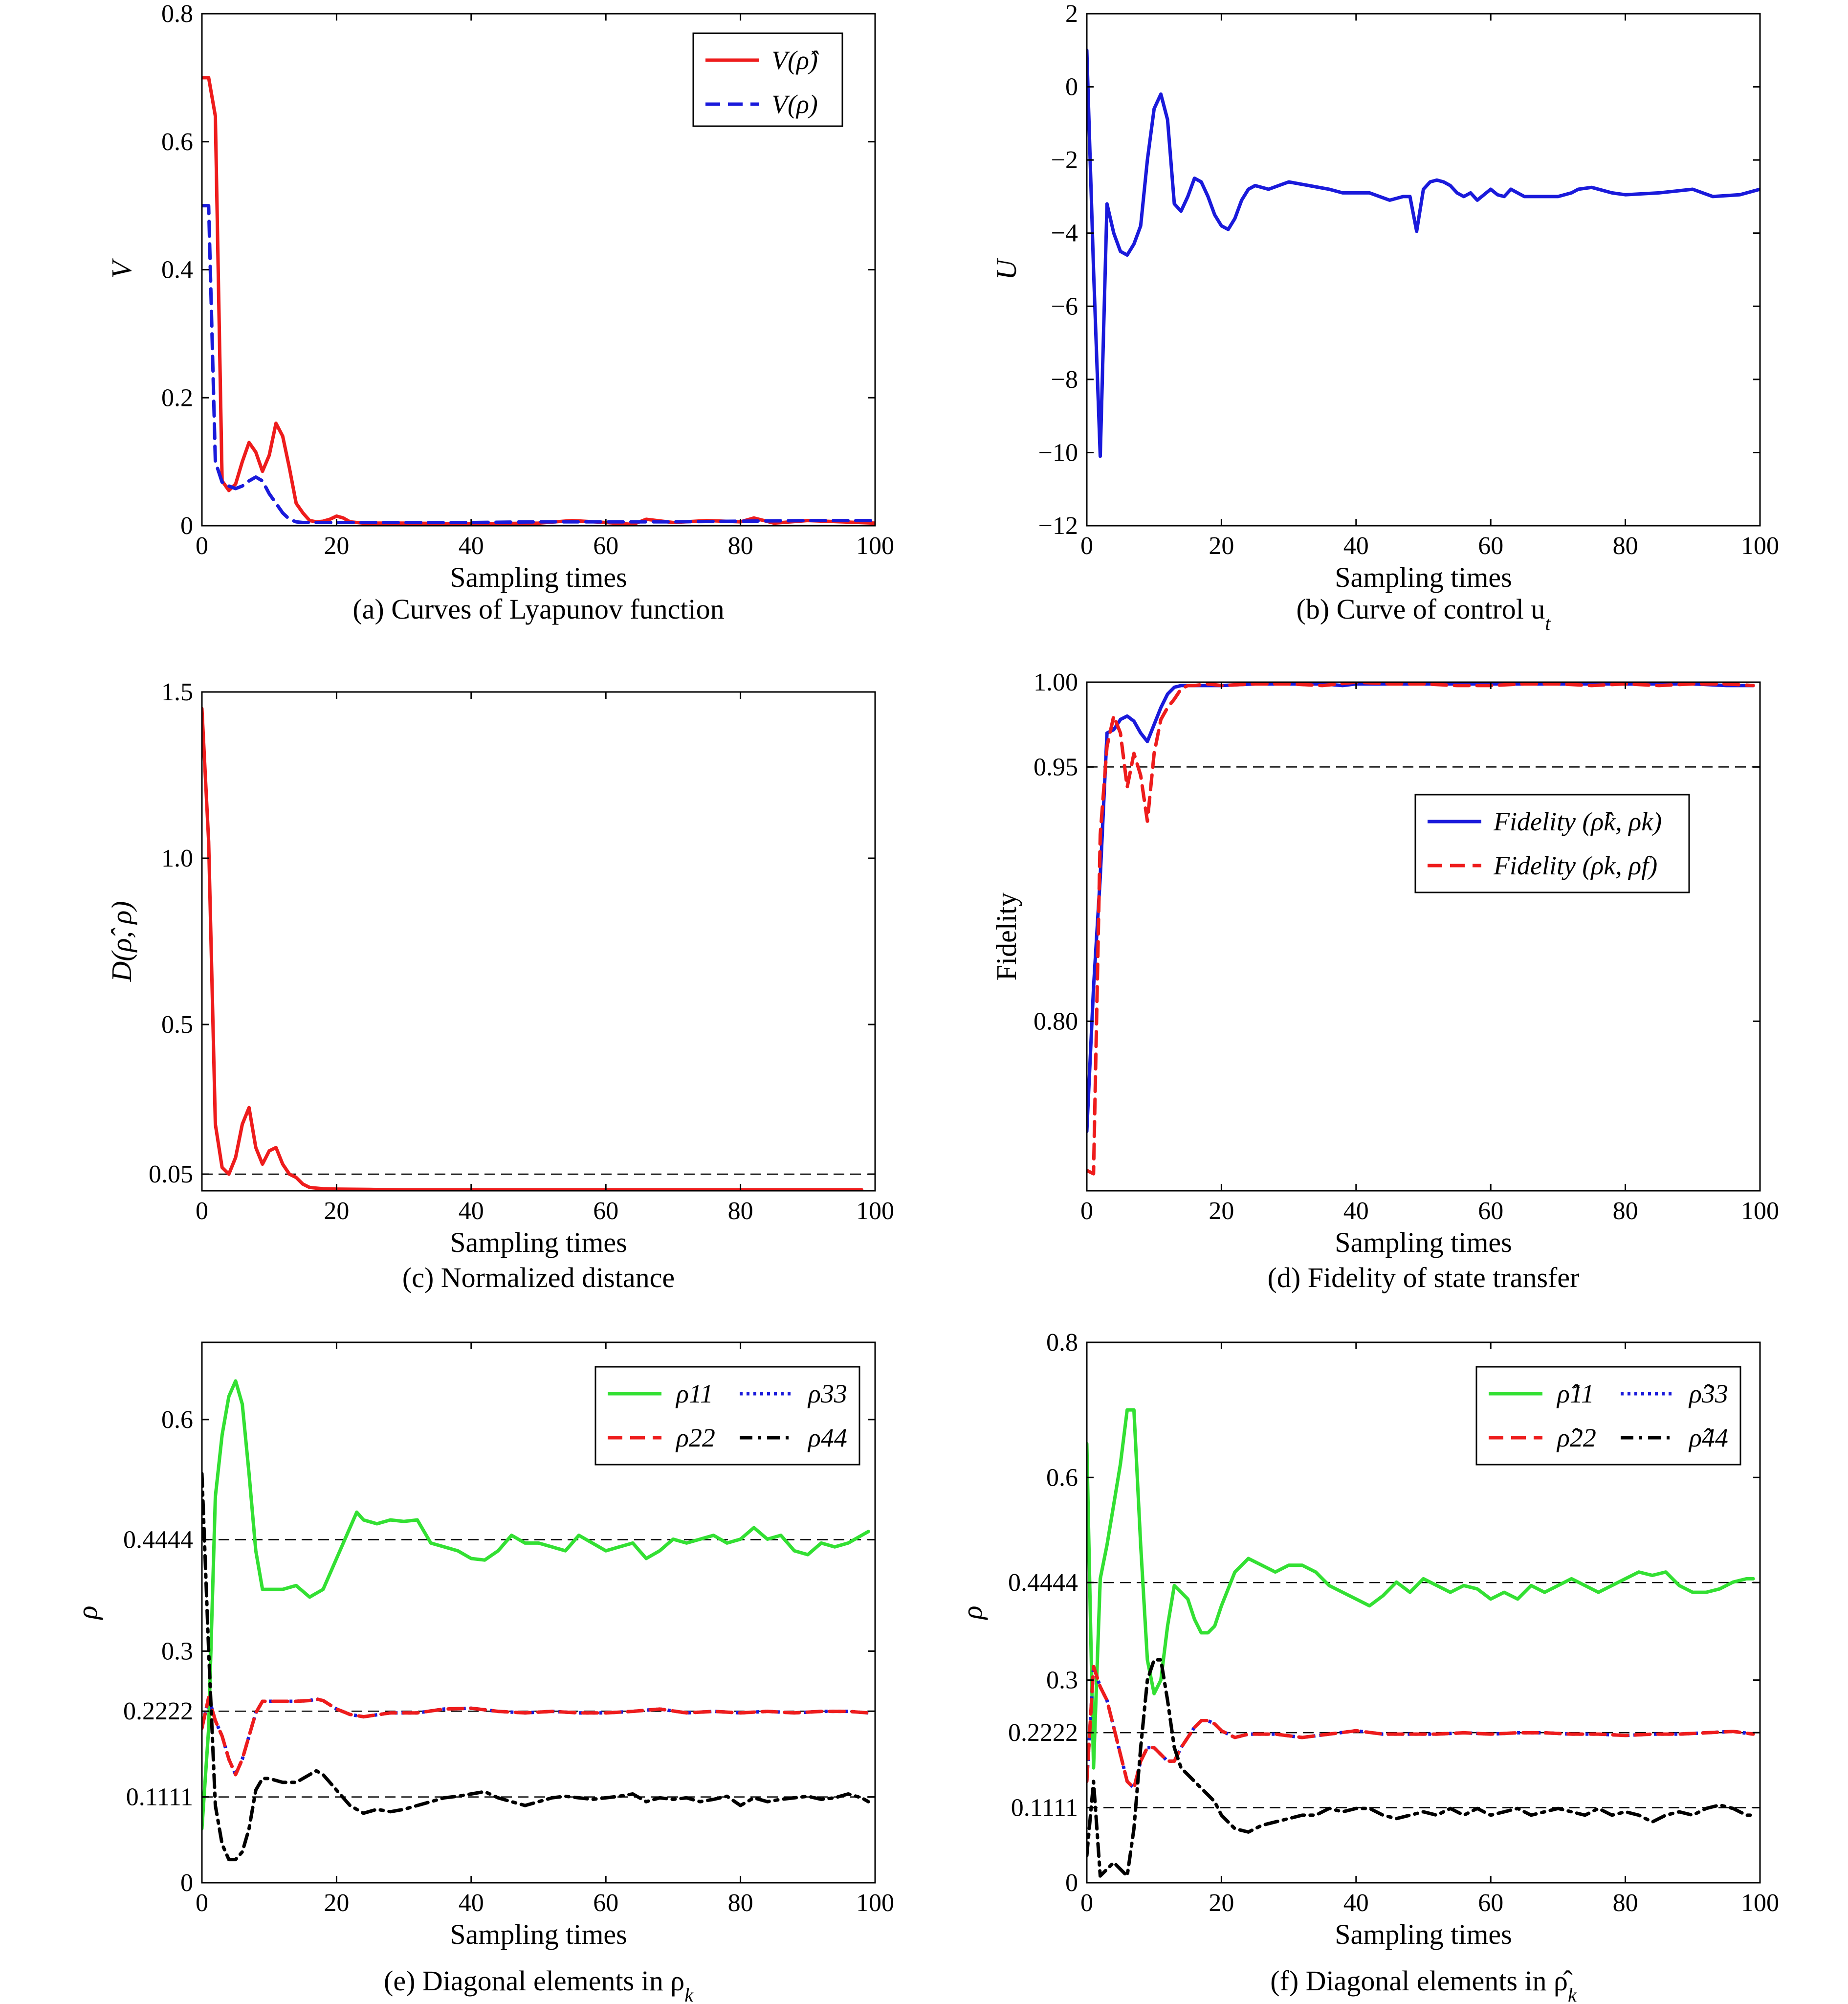 The height and width of the screenshot is (2004, 1848). Describe the element at coordinates (740, 1211) in the screenshot. I see `x-tick-label-c-4: 80` at that location.